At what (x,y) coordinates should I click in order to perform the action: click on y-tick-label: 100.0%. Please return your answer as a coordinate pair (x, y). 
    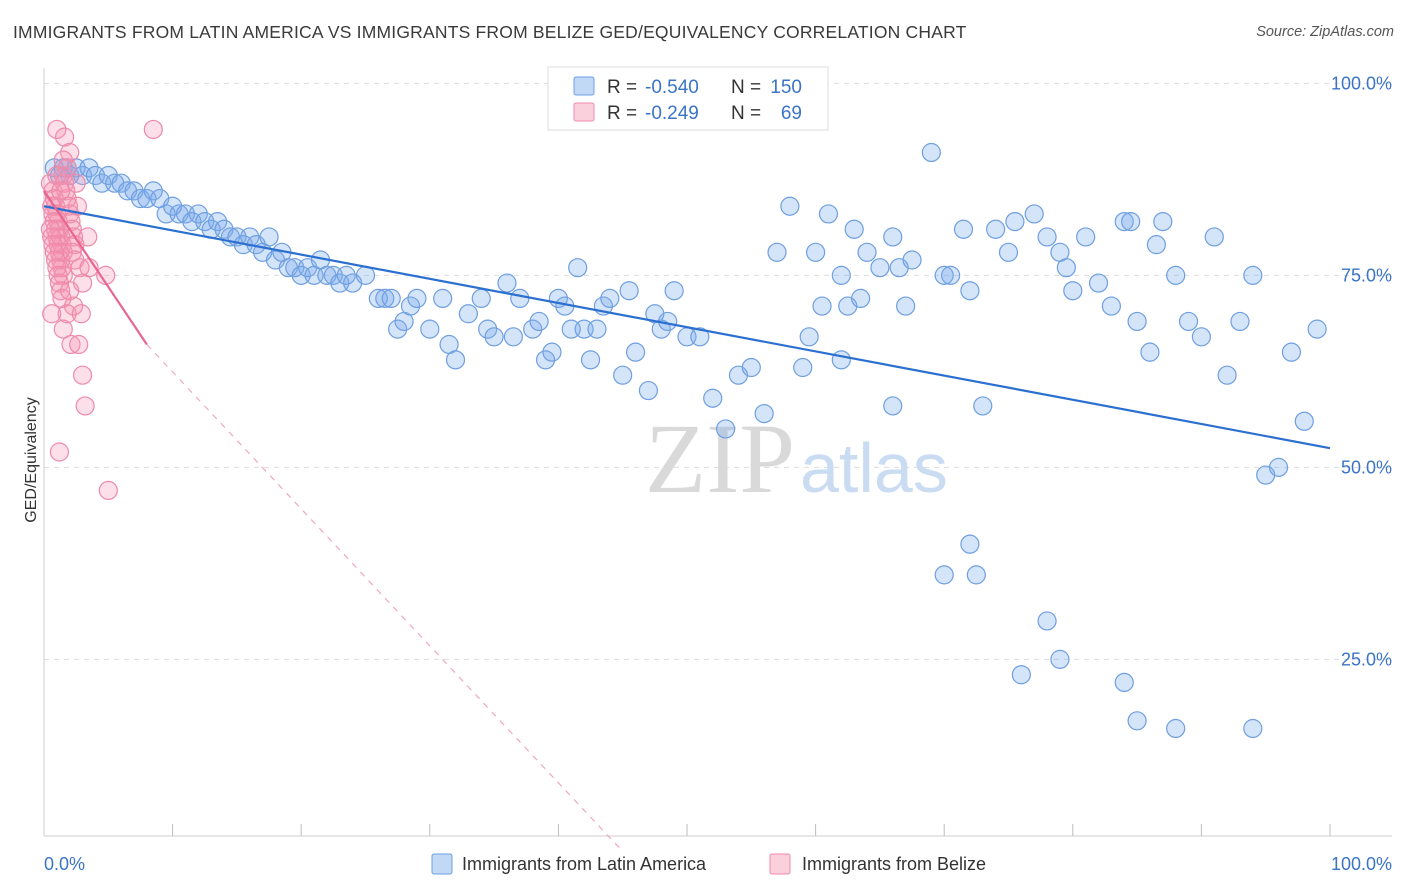
    Looking at the image, I should click on (1361, 83).